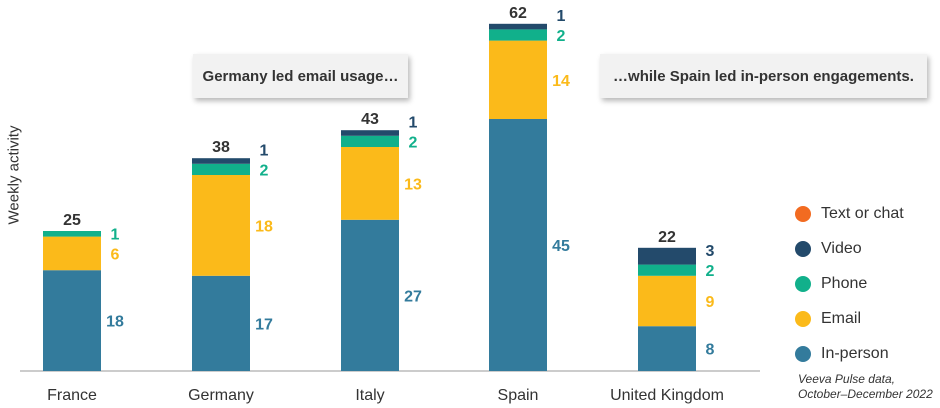 This screenshot has width=940, height=408. I want to click on bar-segment-spain-in-person, so click(518, 245).